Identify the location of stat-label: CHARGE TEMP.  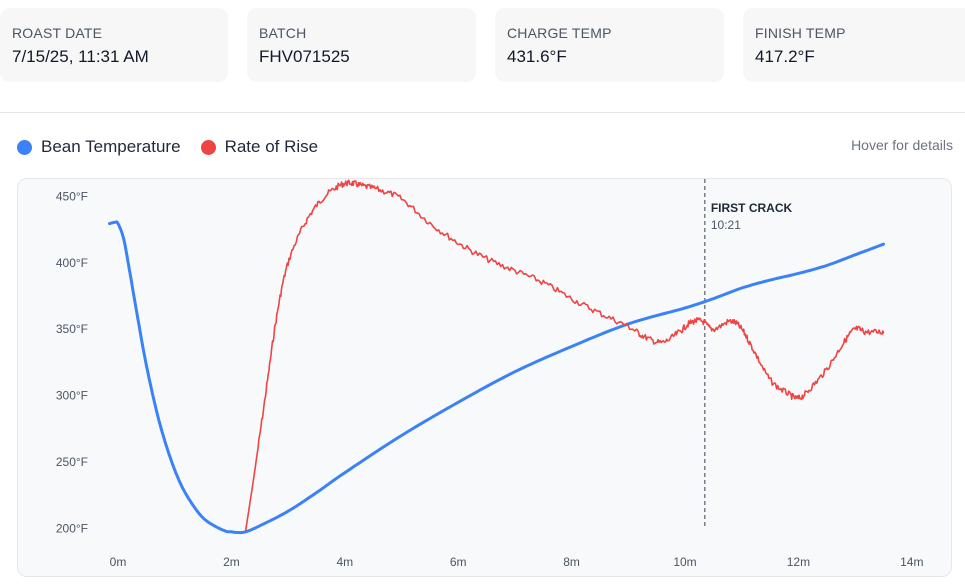
(559, 33).